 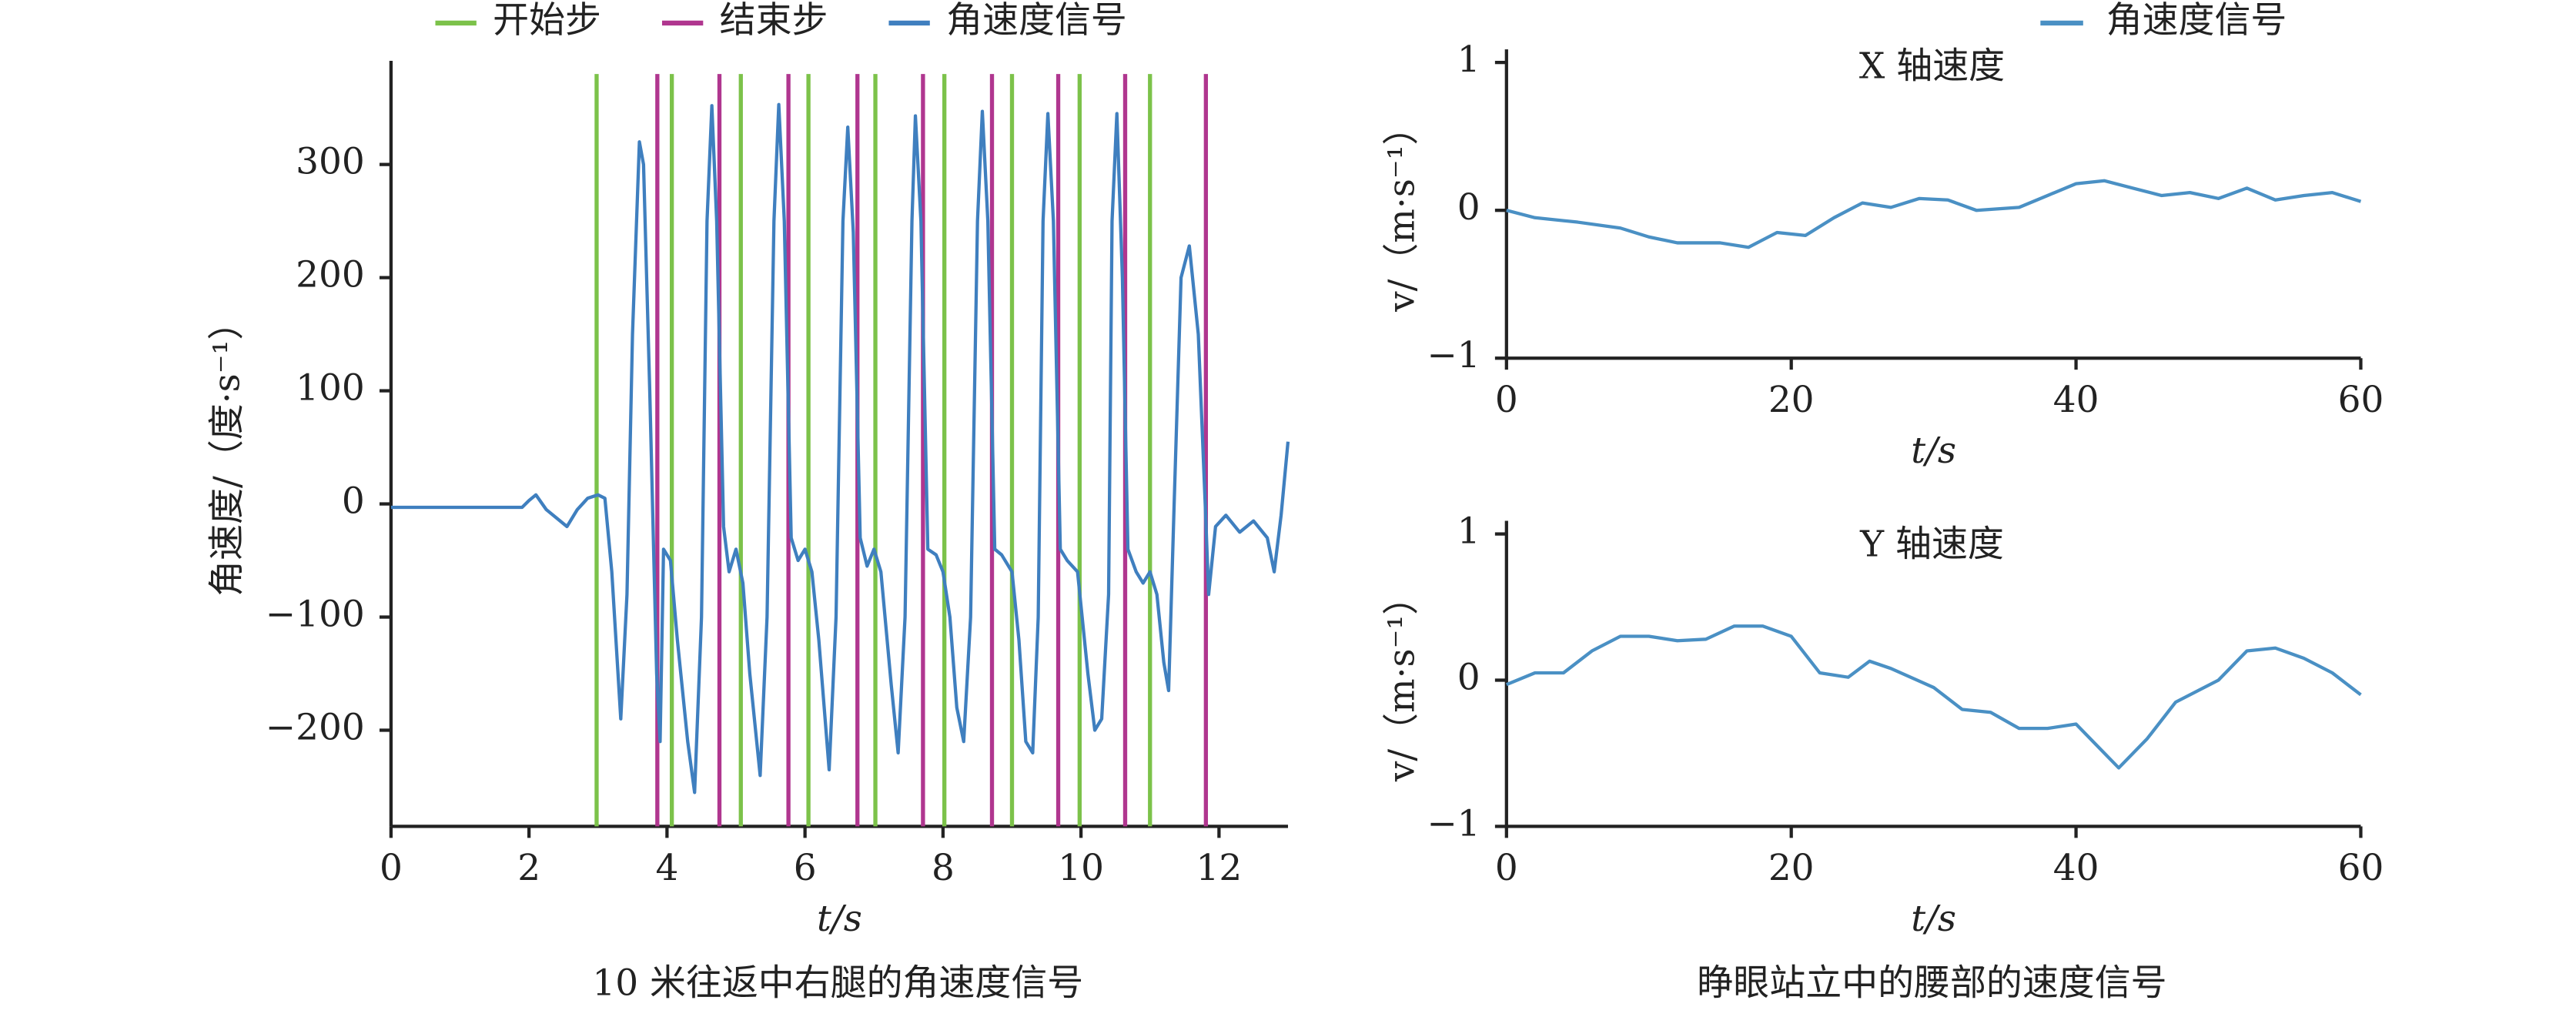 What do you see at coordinates (330, 388) in the screenshot?
I see `y-tick-label: 100` at bounding box center [330, 388].